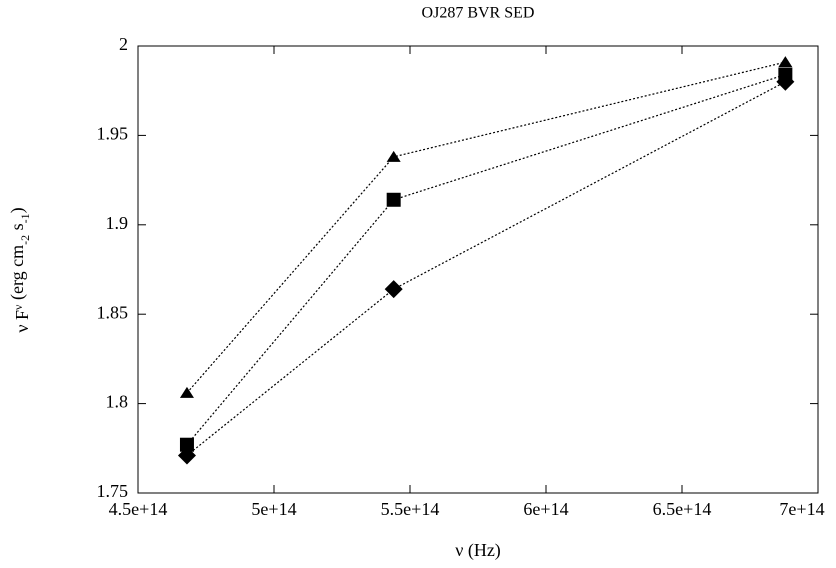  Describe the element at coordinates (17, 210) in the screenshot. I see `y-label-part: )` at that location.